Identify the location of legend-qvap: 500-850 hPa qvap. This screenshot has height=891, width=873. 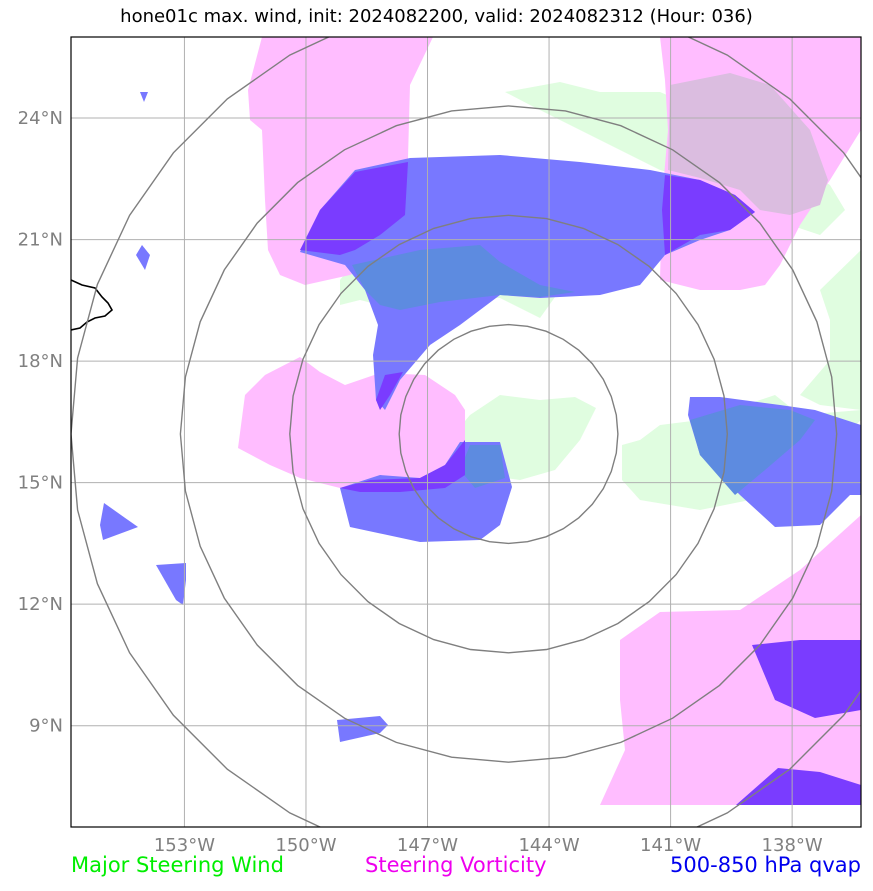
(765, 865).